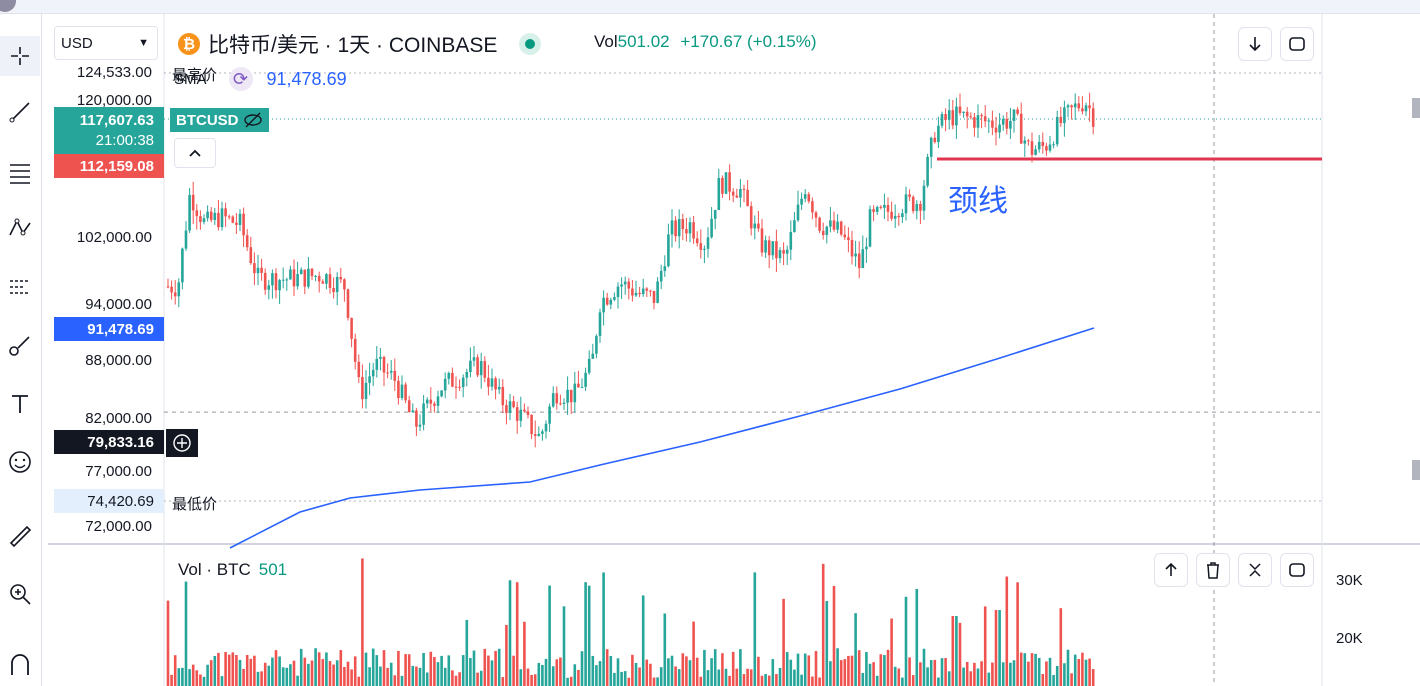 This screenshot has width=1420, height=686. I want to click on eye-hidden-icon, so click(253, 120).